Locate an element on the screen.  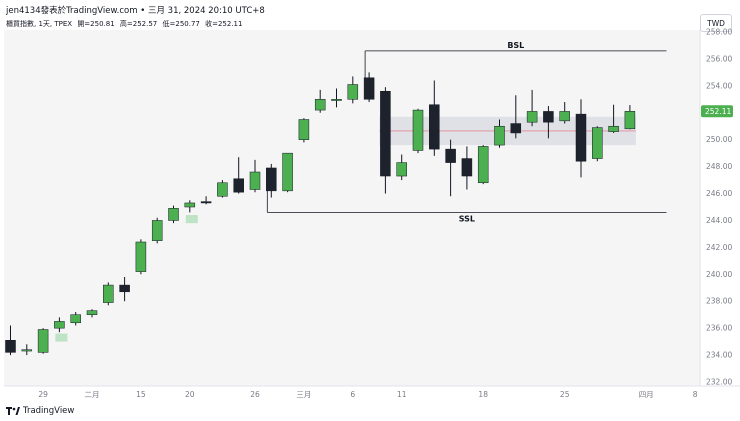
tradingview-logo-icon is located at coordinates (13, 411).